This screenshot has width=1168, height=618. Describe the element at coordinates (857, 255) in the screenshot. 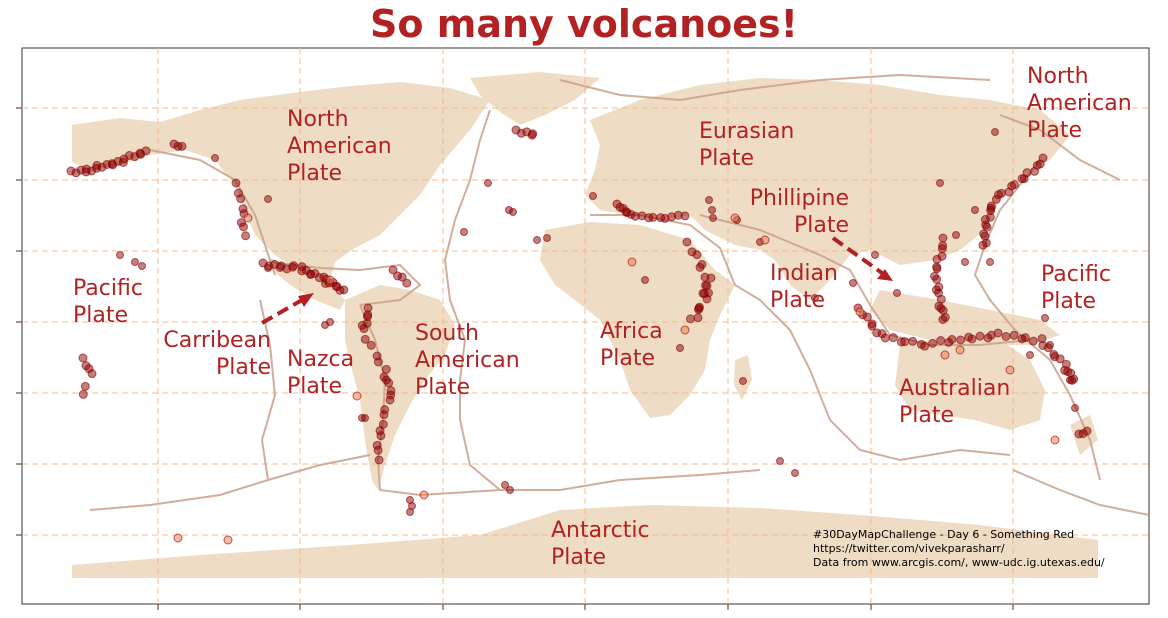

I see `phillipine-arrow` at that location.